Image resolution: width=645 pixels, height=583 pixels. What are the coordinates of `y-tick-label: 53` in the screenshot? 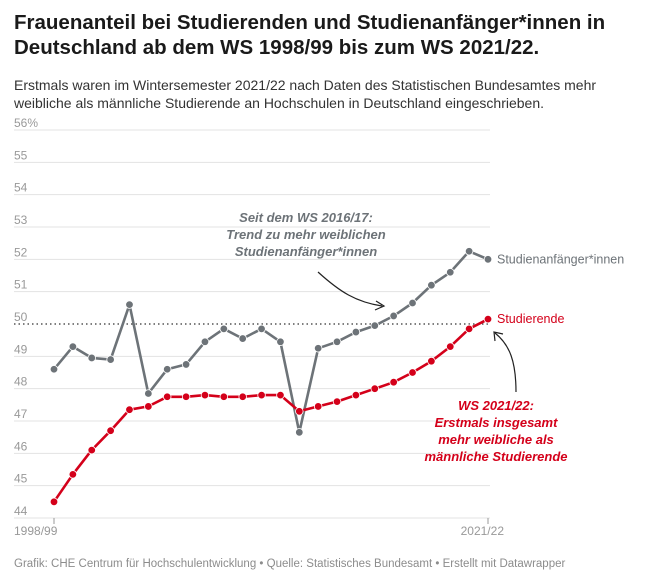 It's located at (21, 220).